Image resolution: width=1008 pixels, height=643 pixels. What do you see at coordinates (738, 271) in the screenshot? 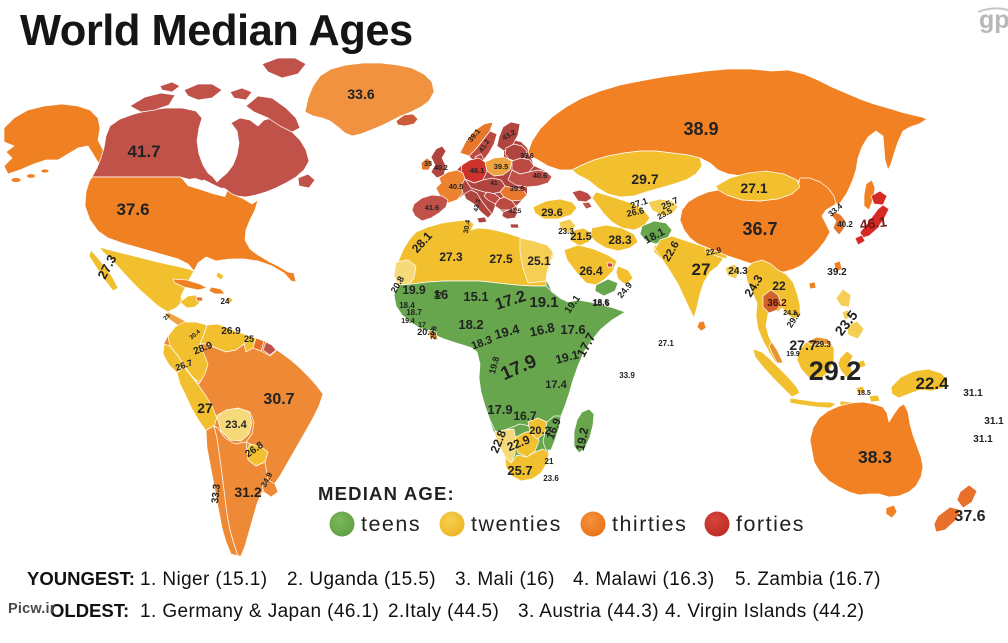
I see `svg-text: 24.3` at bounding box center [738, 271].